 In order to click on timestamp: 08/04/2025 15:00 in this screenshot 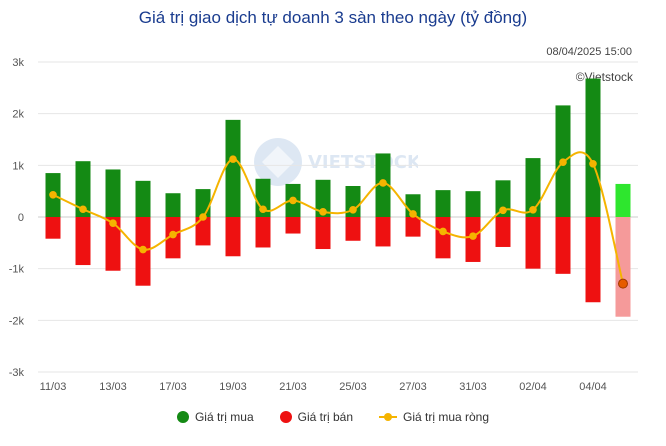, I will do `click(589, 52)`.